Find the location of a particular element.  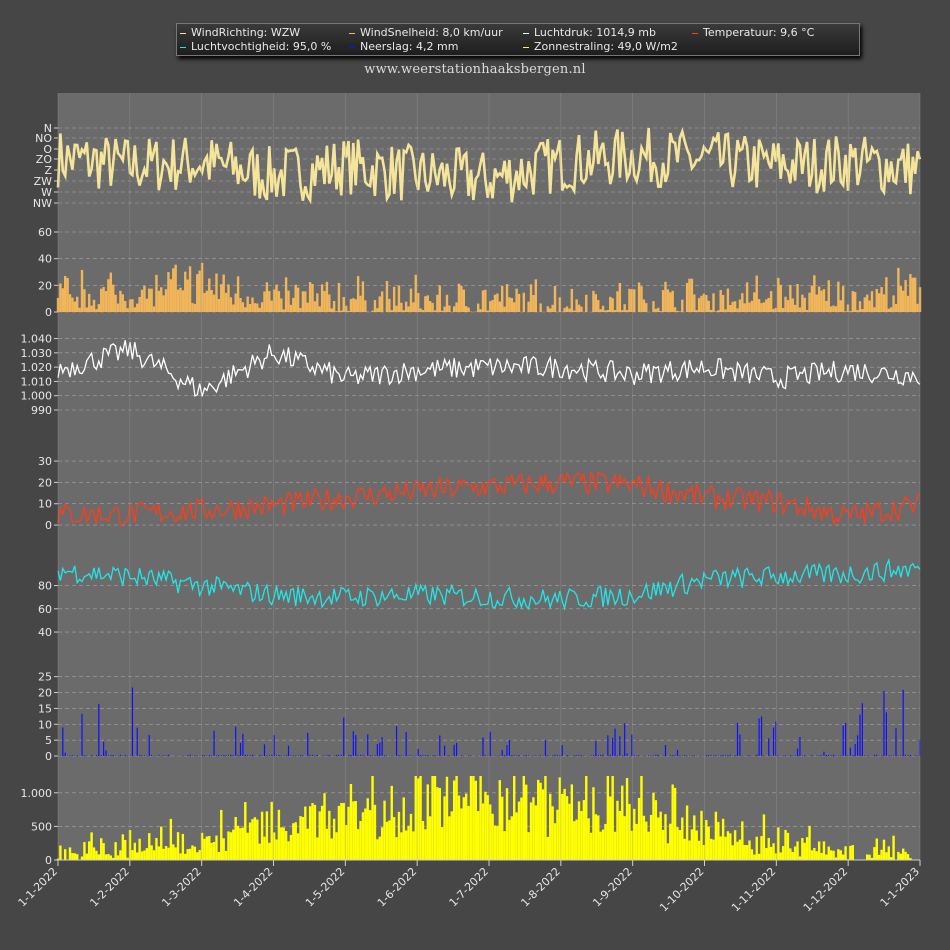

y-tick-label: 500 is located at coordinates (41, 826).